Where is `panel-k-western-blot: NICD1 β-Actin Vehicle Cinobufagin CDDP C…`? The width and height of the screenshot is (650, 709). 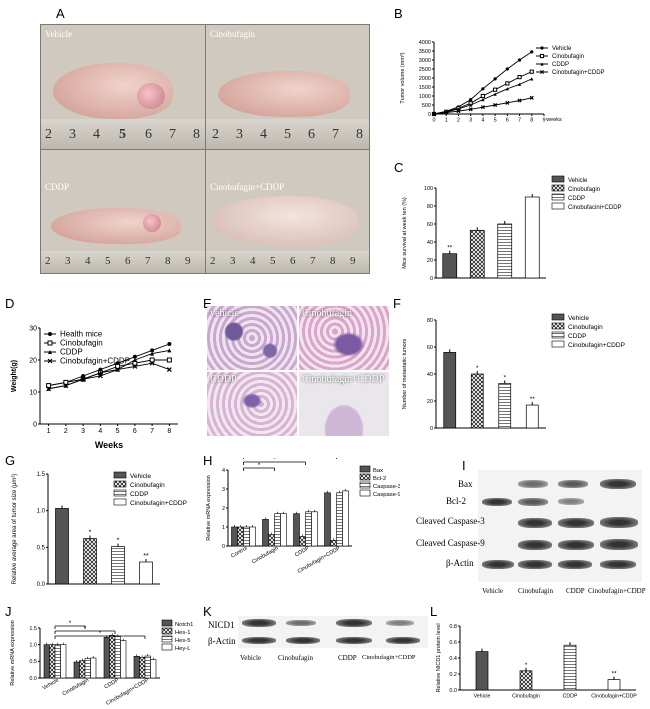 panel-k-western-blot: NICD1 β-Actin Vehicle Cinobufagin CDDP C… is located at coordinates (320, 661).